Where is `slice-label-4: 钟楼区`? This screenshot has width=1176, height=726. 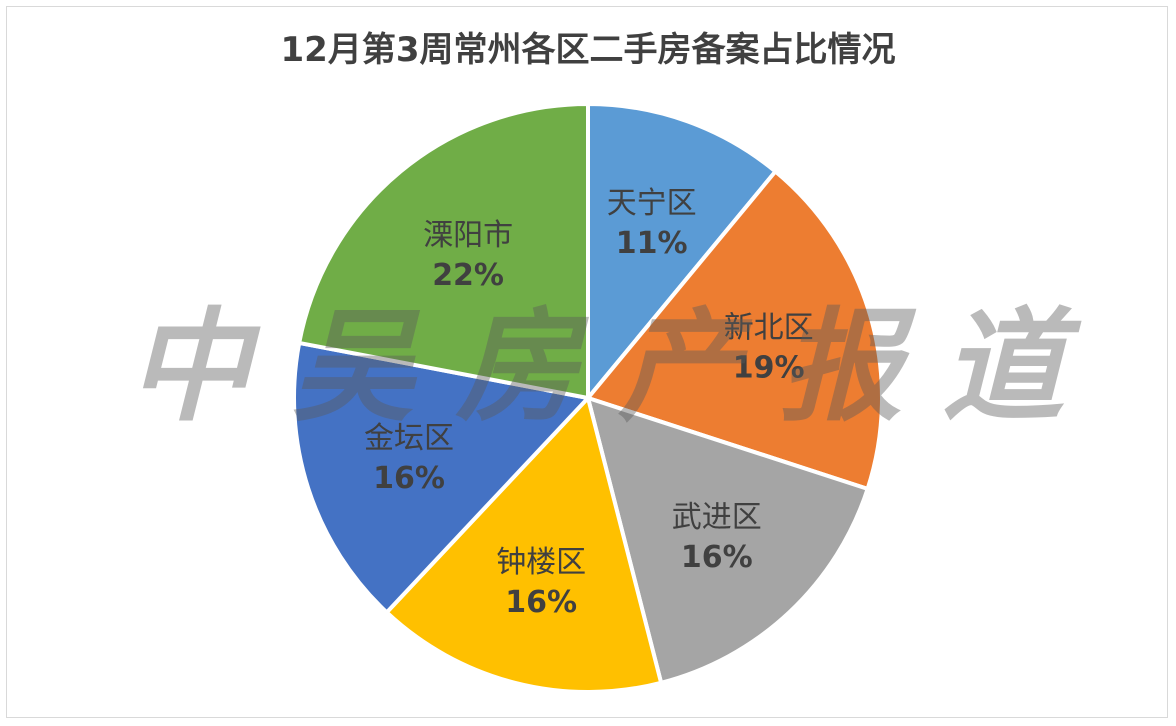
slice-label-4: 钟楼区 is located at coordinates (541, 562).